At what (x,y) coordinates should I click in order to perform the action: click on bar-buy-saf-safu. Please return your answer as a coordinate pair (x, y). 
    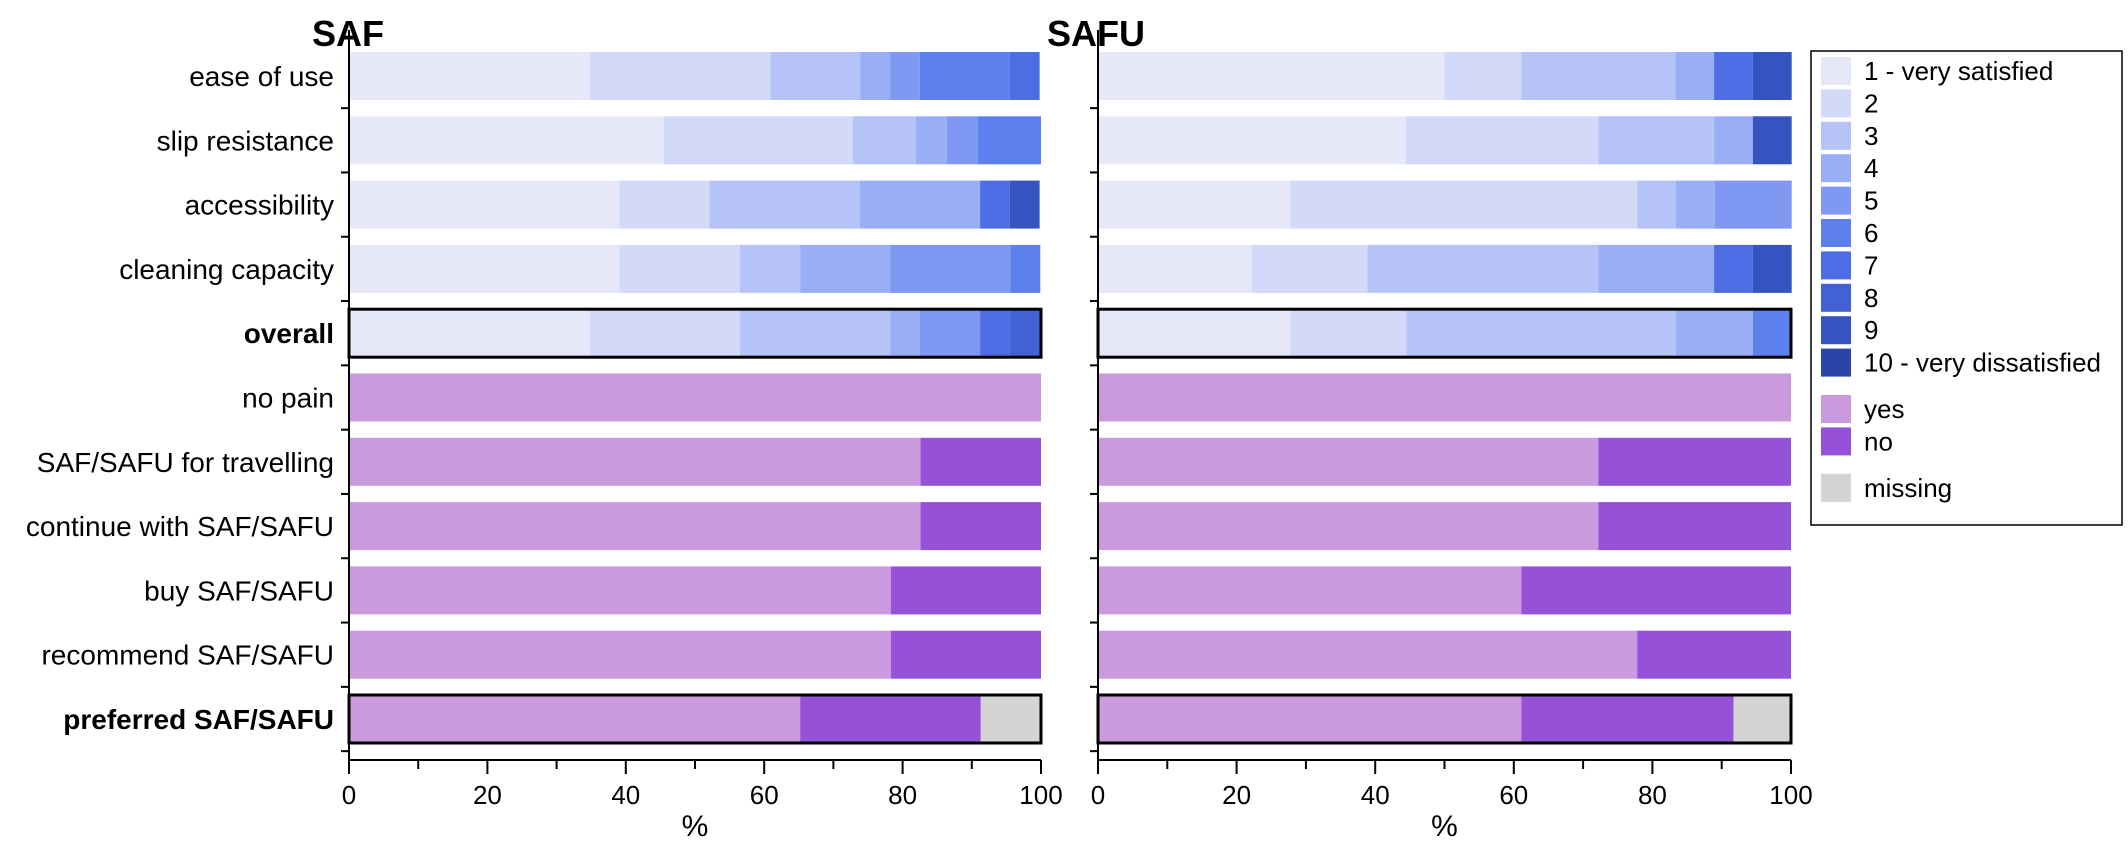
    Looking at the image, I should click on (695, 590).